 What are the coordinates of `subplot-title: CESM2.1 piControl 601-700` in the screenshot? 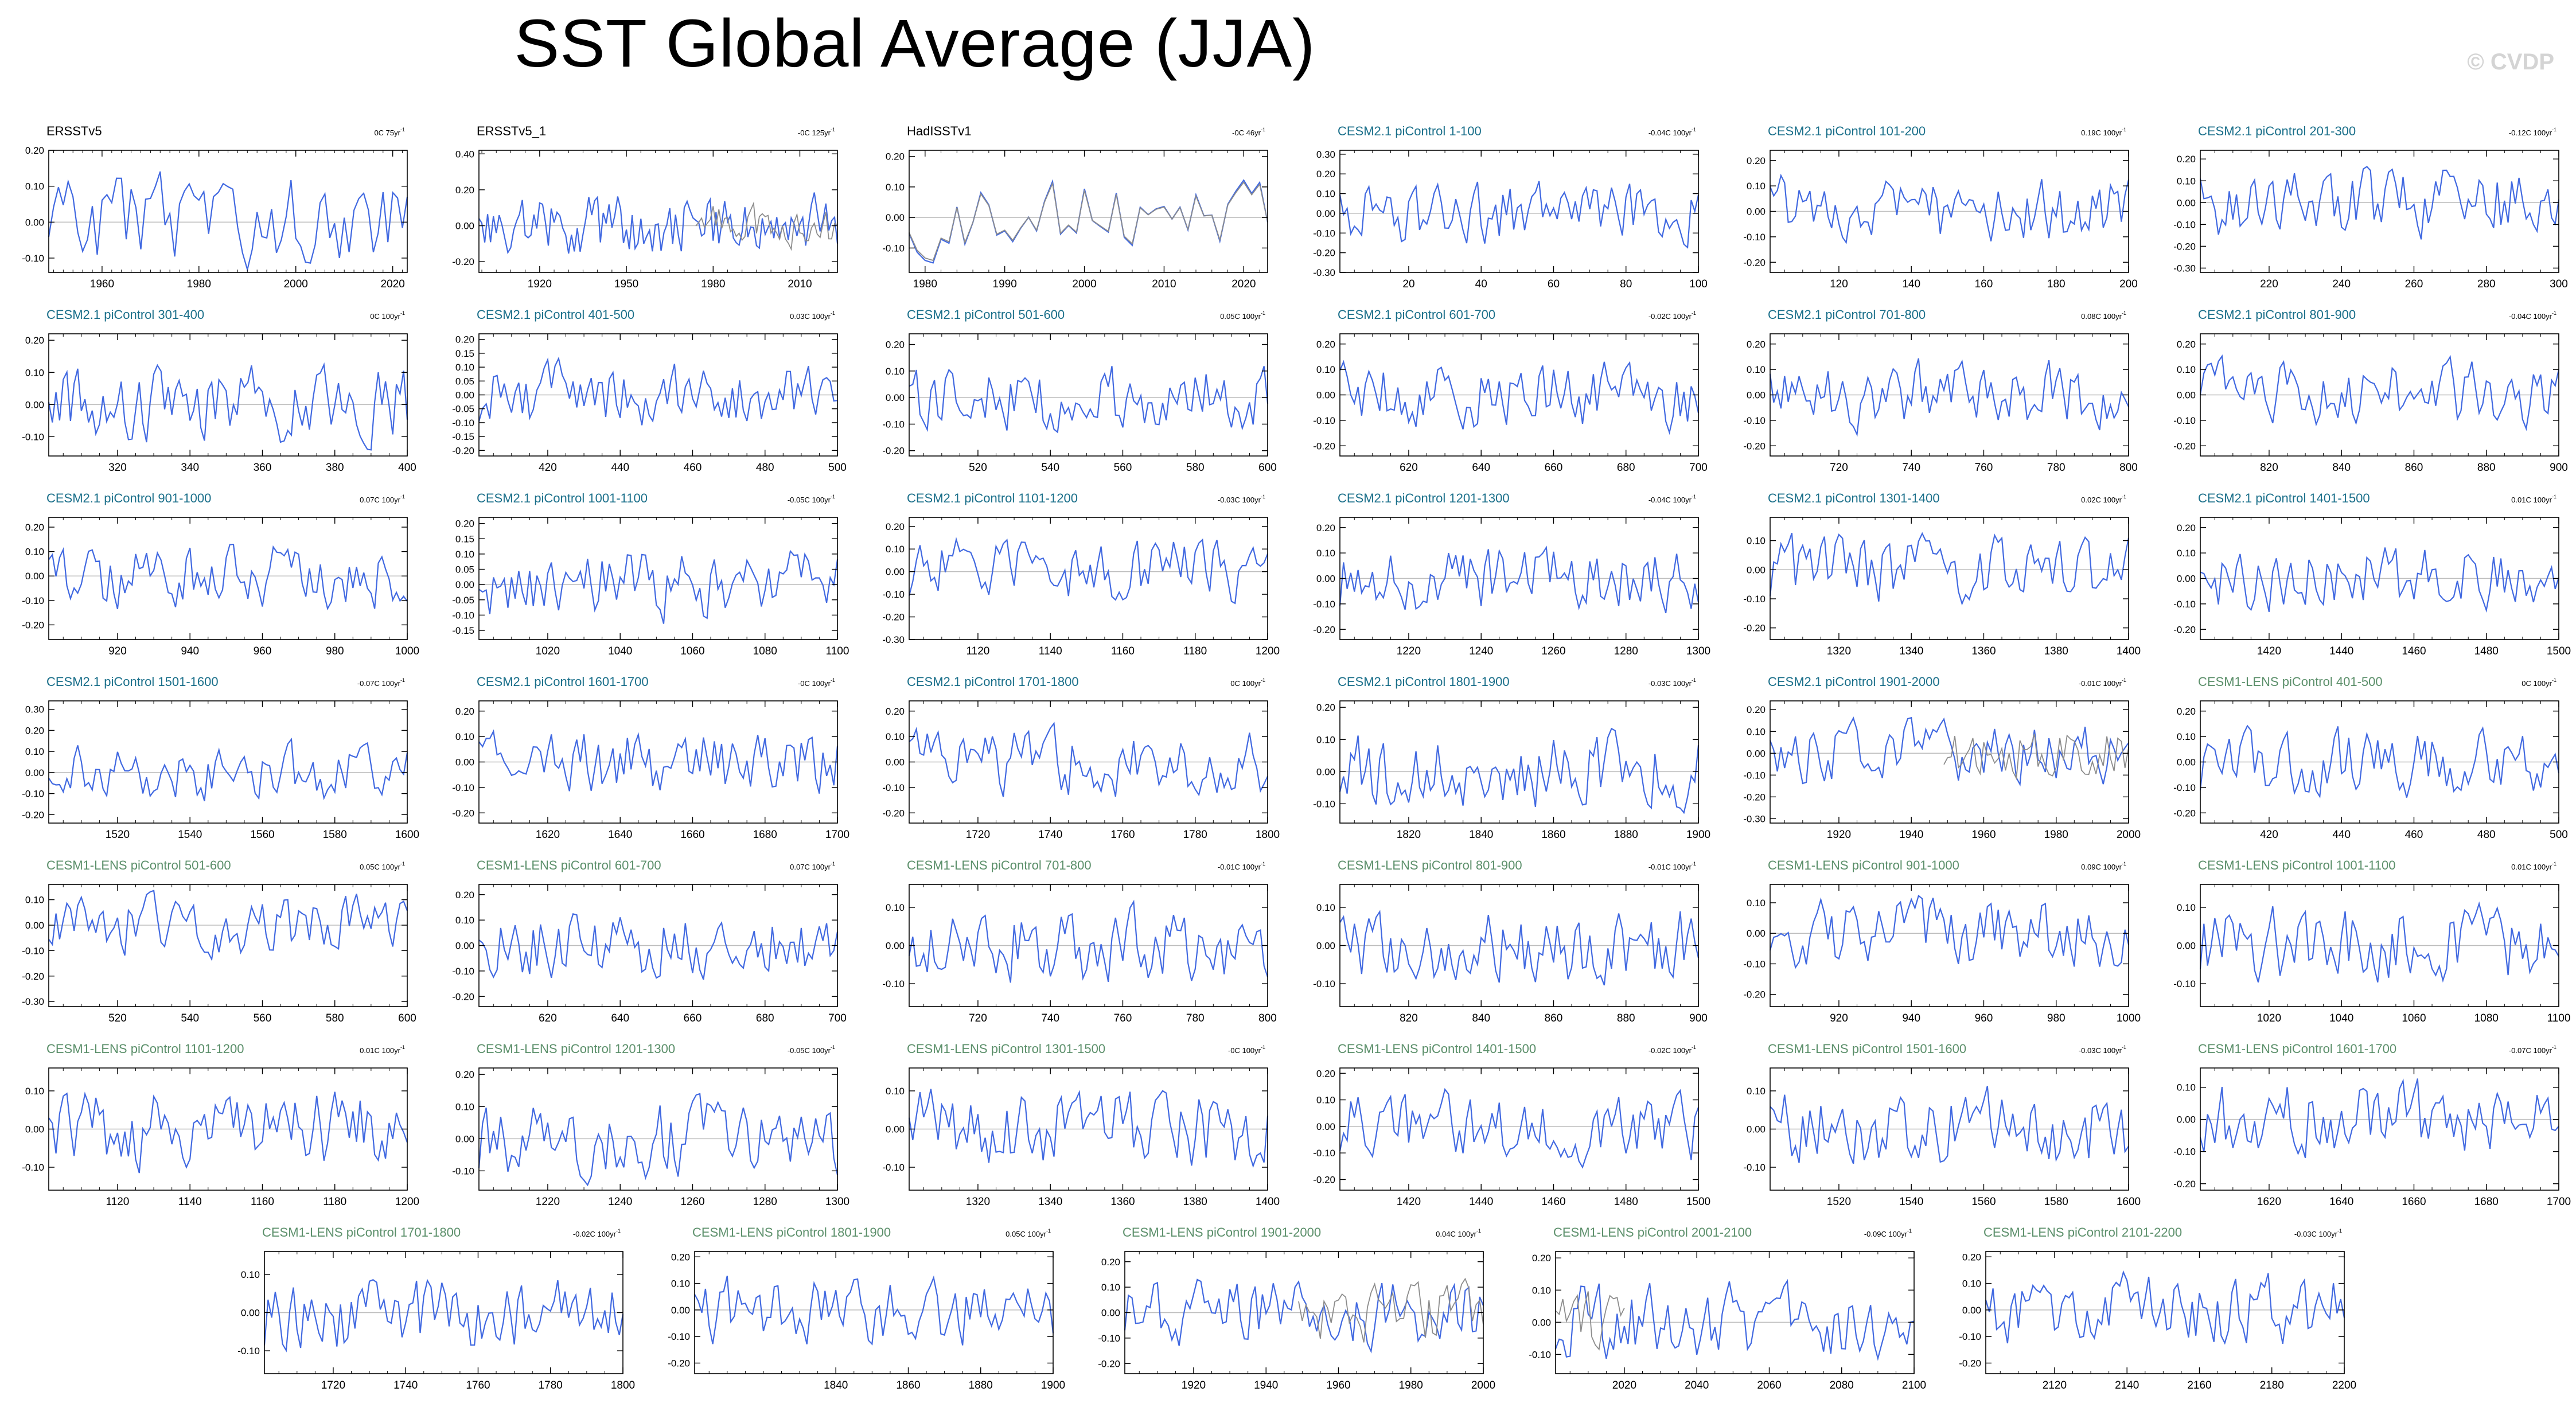 It's located at (1417, 314).